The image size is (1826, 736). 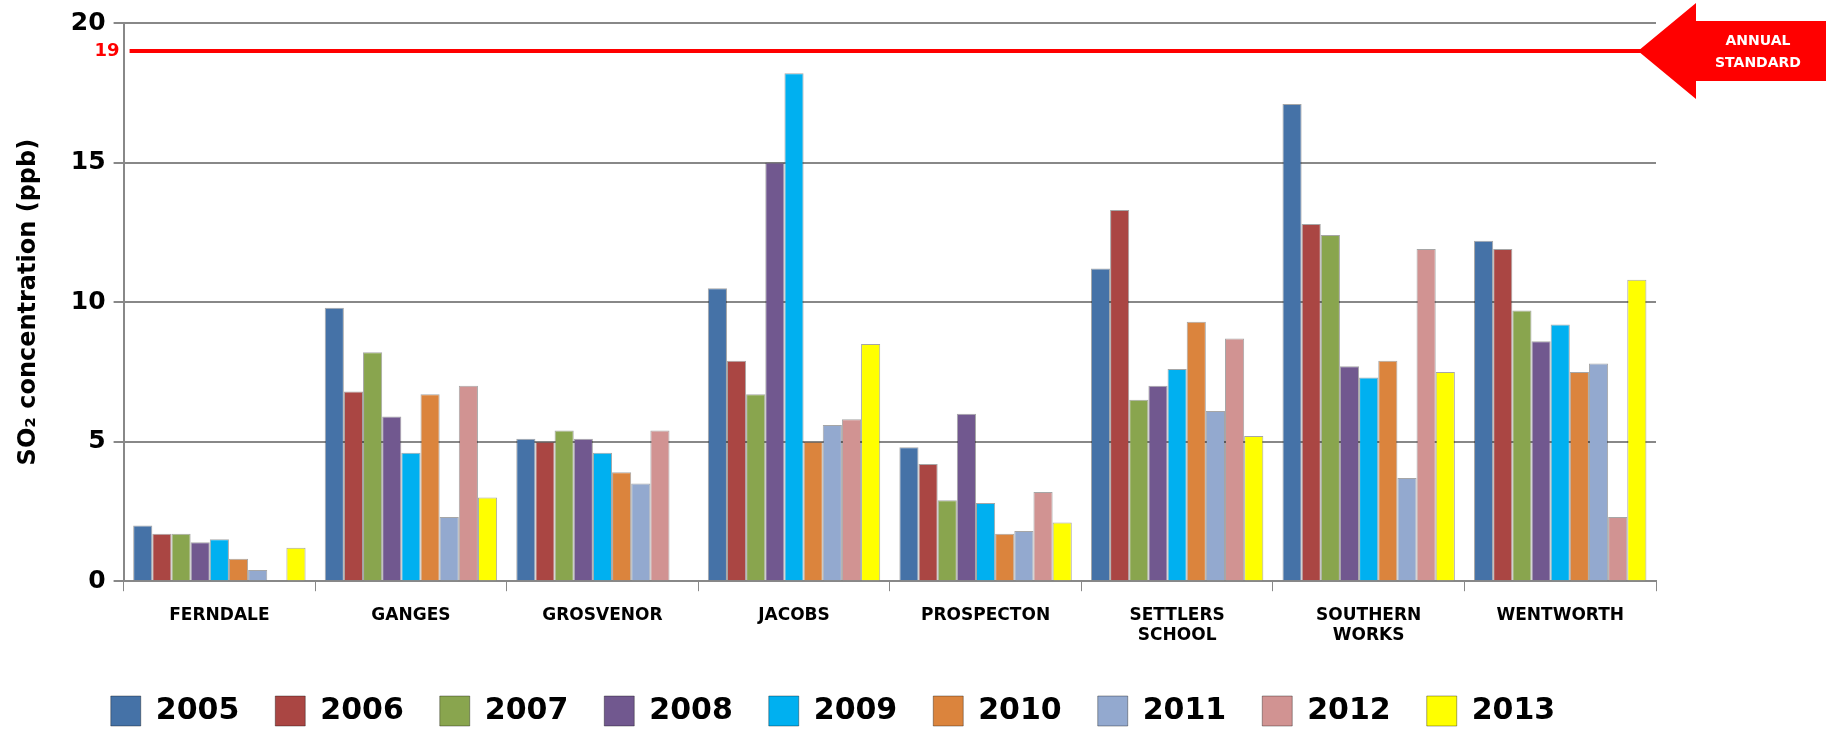 I want to click on y-tick-label: 10, so click(x=88, y=300).